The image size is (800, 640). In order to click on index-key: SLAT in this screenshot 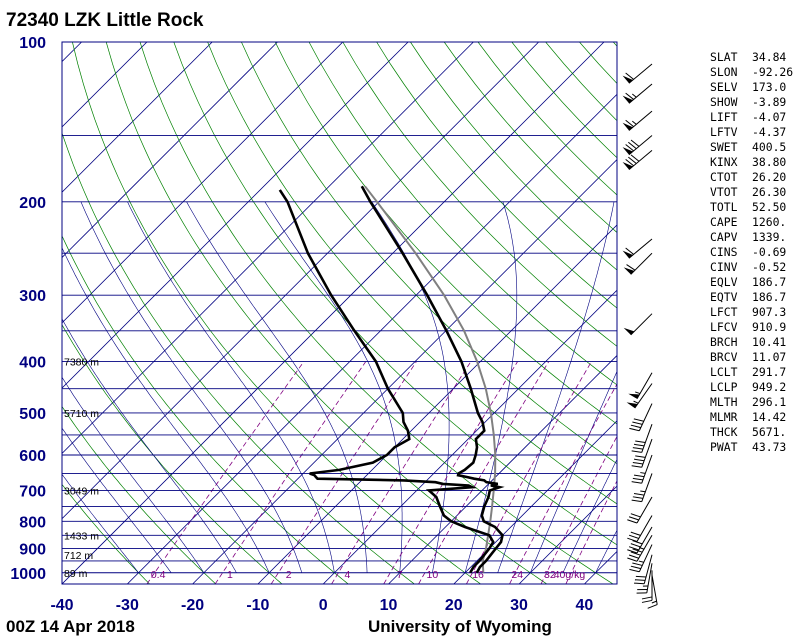, I will do `click(724, 57)`.